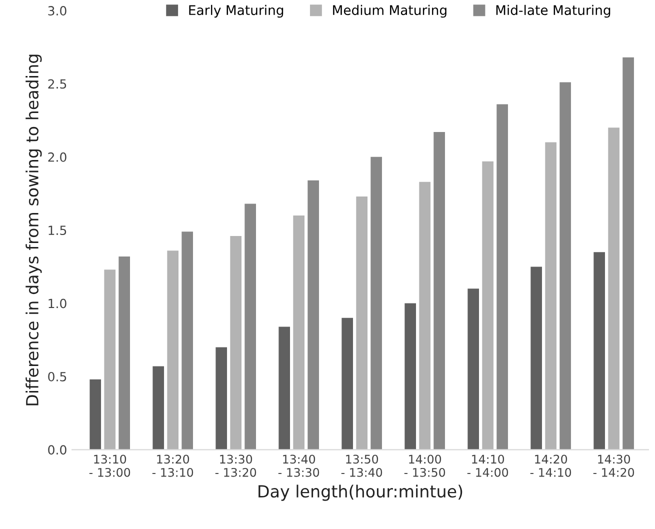 Image resolution: width=655 pixels, height=529 pixels. I want to click on x-tick-label: 13:20 - 13:10, so click(173, 465).